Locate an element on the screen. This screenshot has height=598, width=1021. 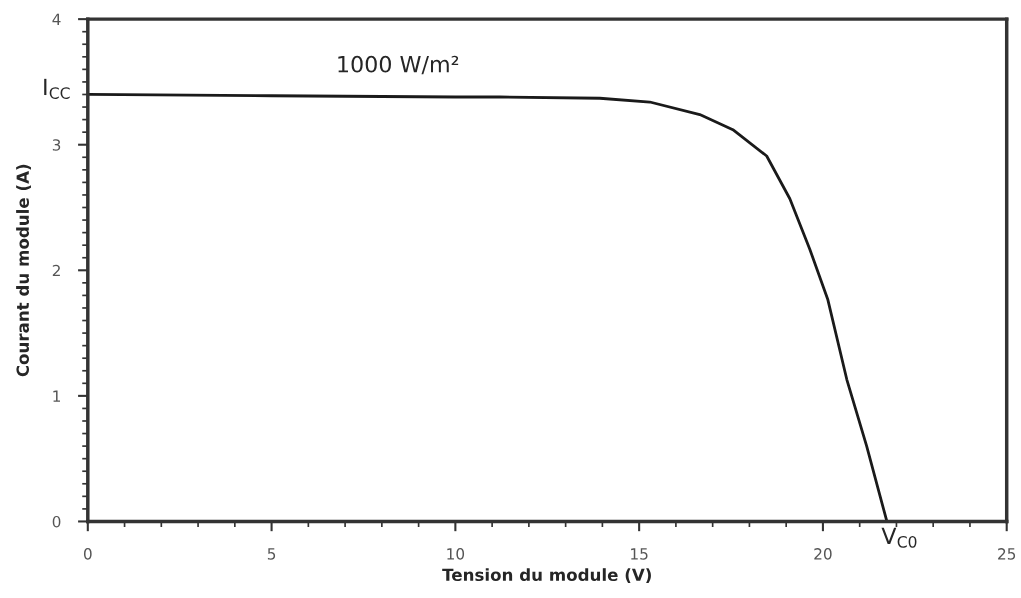
x-tick-label: 15 is located at coordinates (639, 554).